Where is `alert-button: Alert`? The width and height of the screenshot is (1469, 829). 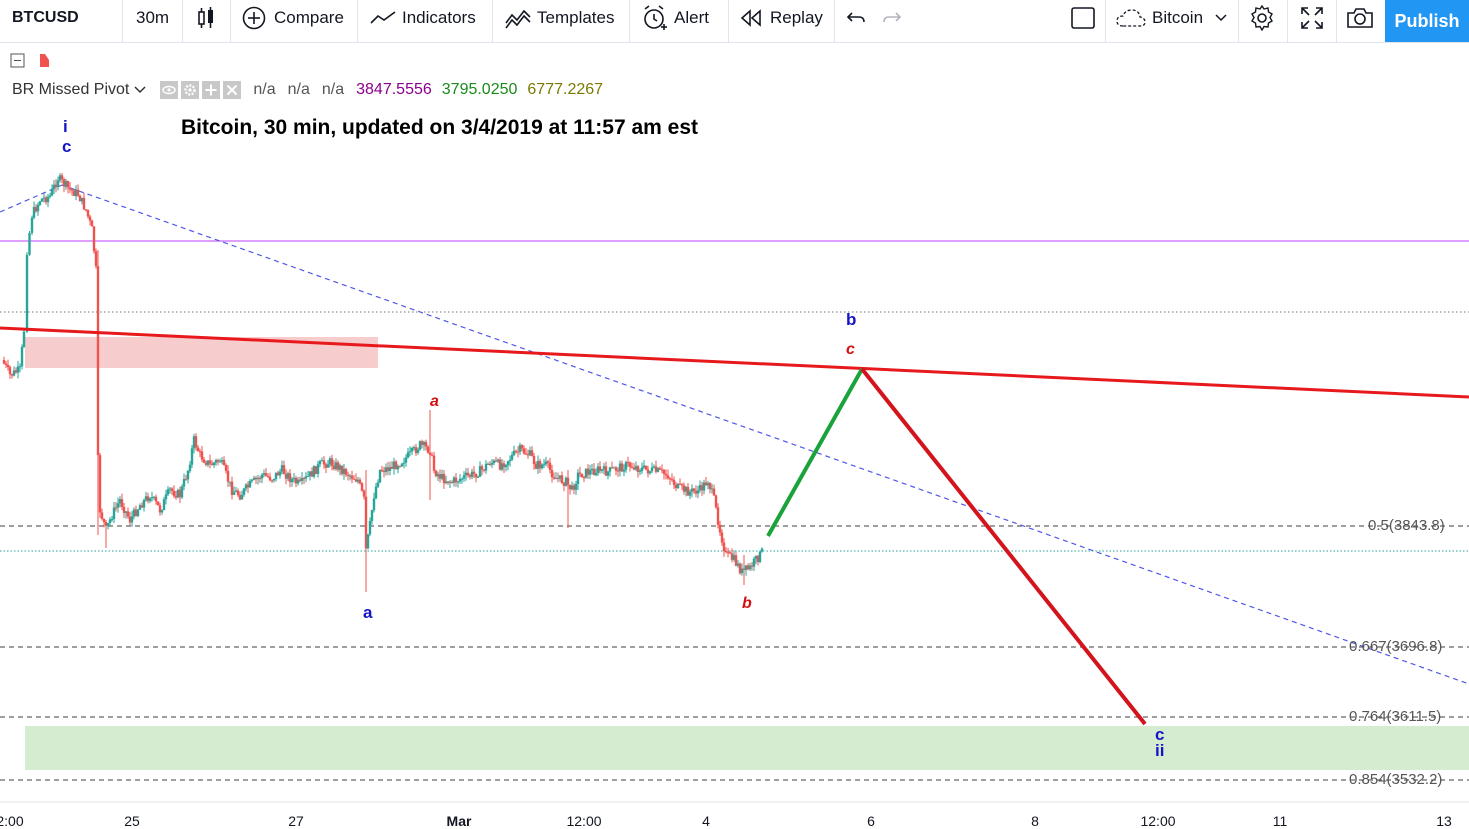 alert-button: Alert is located at coordinates (675, 18).